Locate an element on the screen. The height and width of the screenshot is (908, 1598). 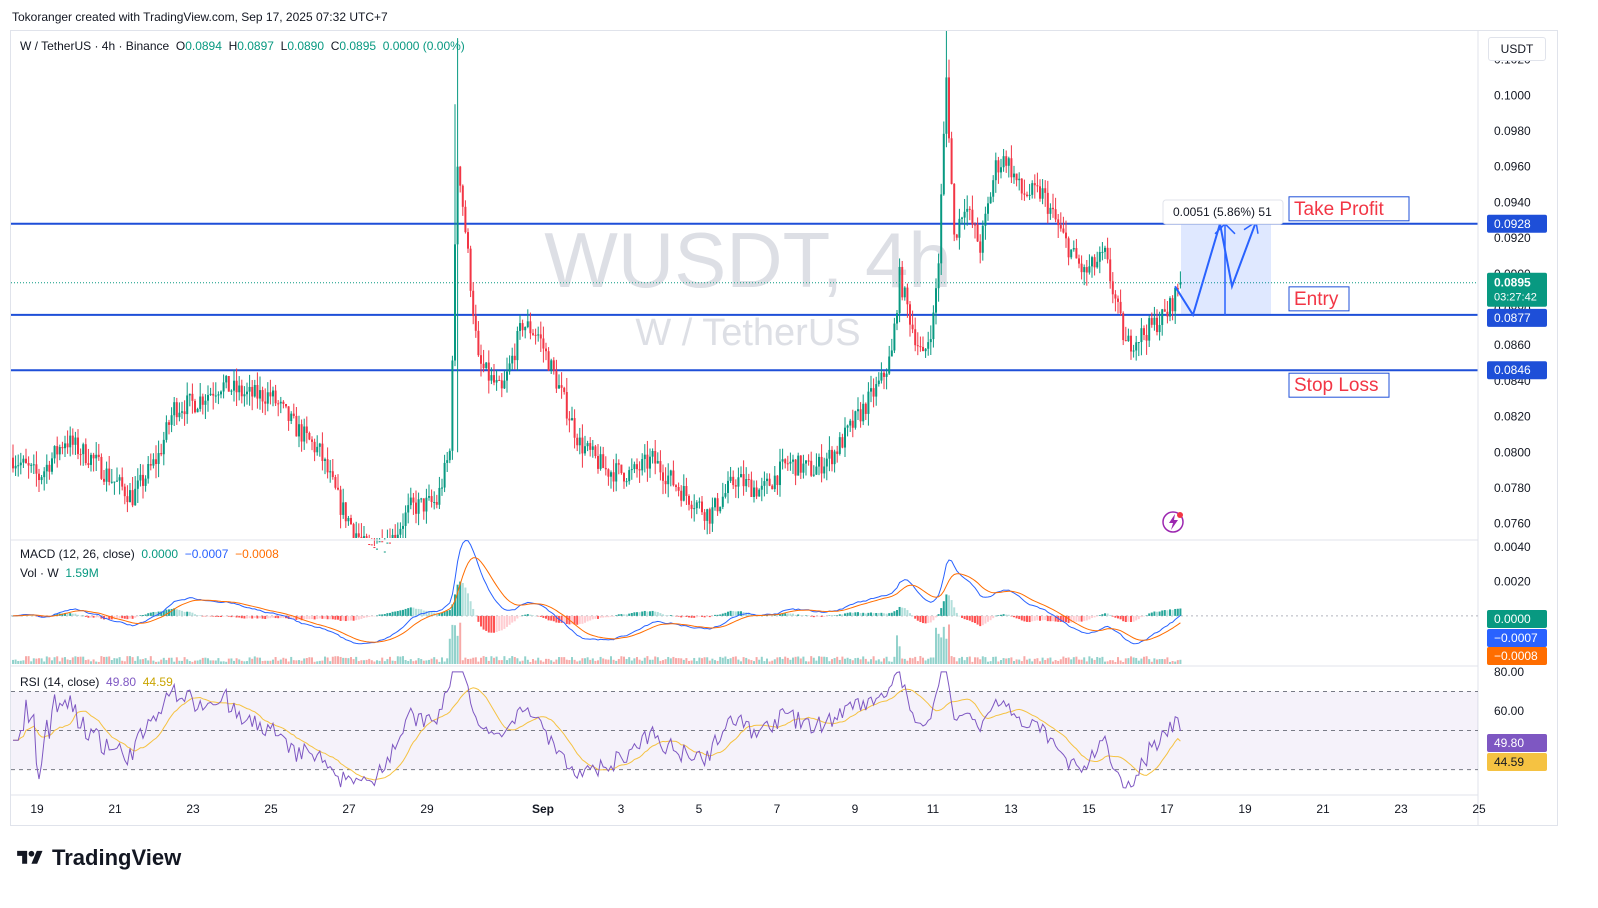
rsi-badge: 49.80 is located at coordinates (1517, 743).